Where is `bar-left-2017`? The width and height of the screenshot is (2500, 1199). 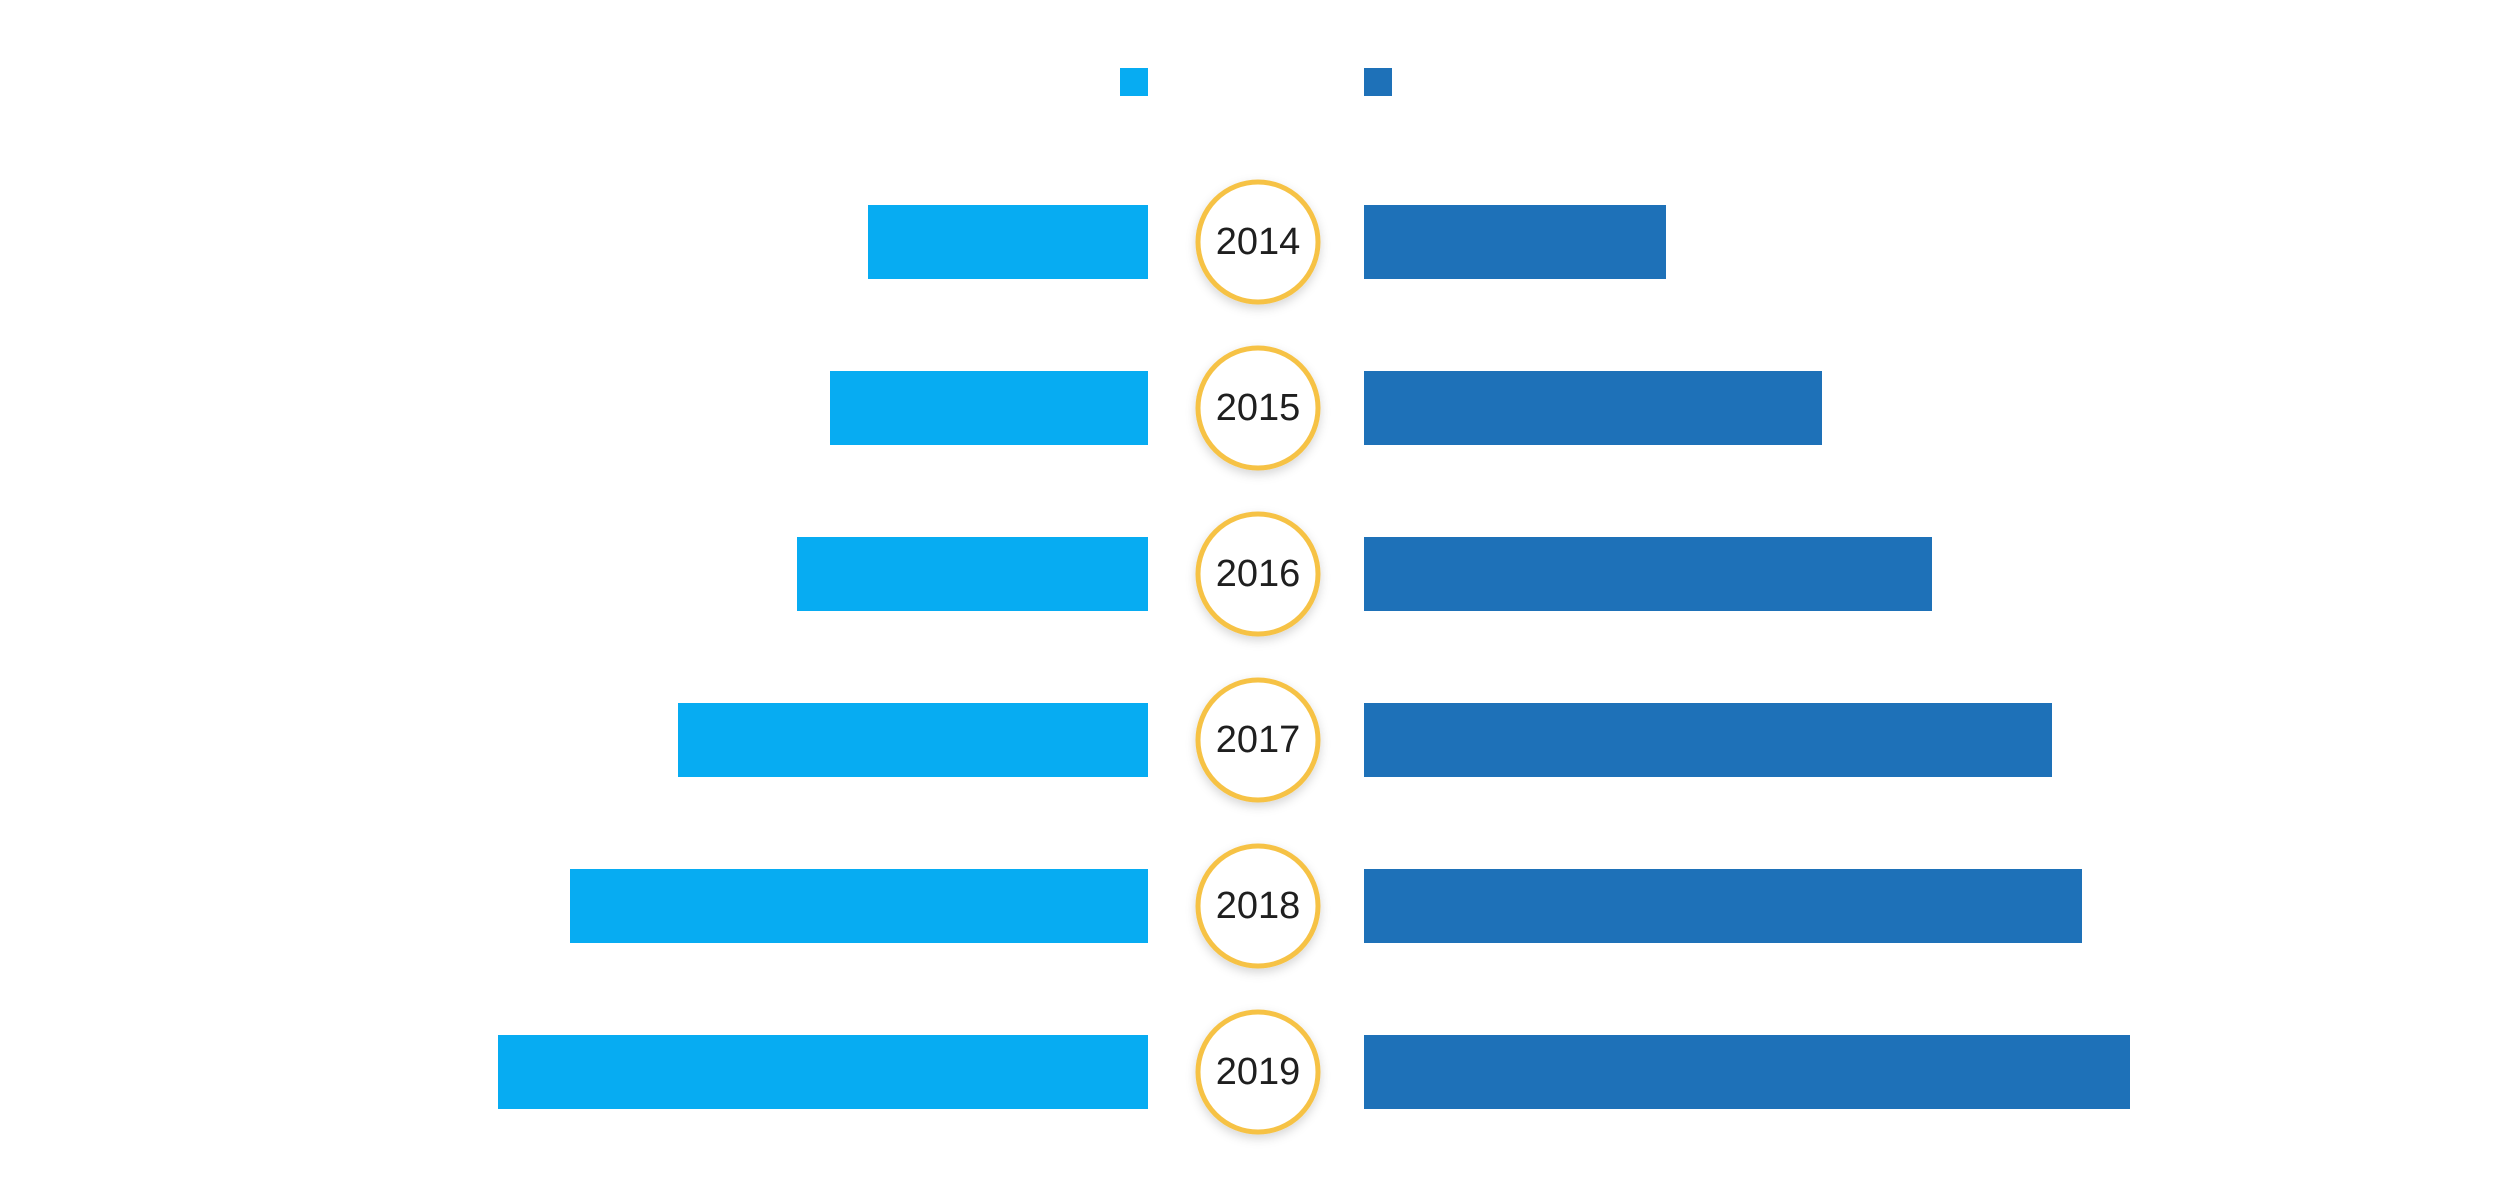
bar-left-2017 is located at coordinates (913, 740).